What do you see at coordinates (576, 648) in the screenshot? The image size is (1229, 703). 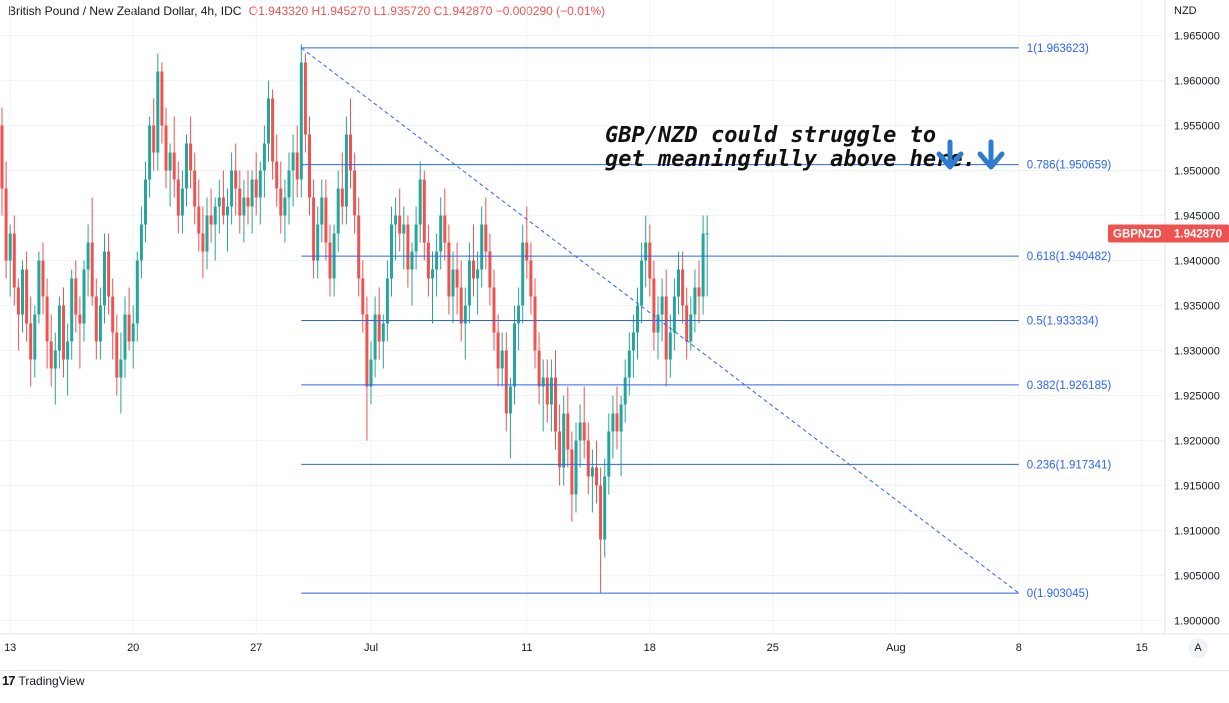 I see `time-axis: 13 20 27 Jul 11 18 25 Aug 8 15` at bounding box center [576, 648].